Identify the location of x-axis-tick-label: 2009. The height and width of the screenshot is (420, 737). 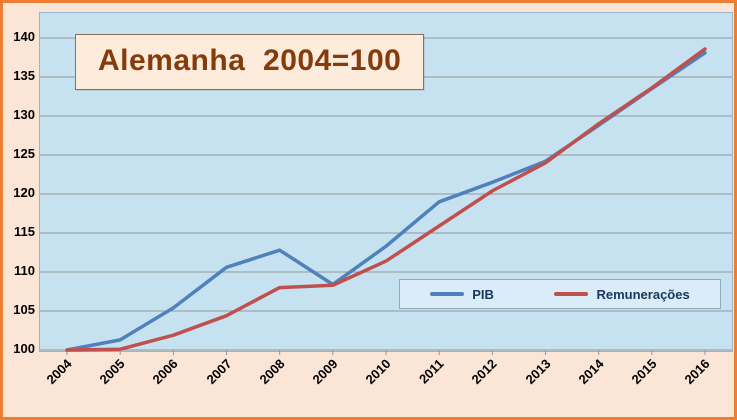
(325, 372).